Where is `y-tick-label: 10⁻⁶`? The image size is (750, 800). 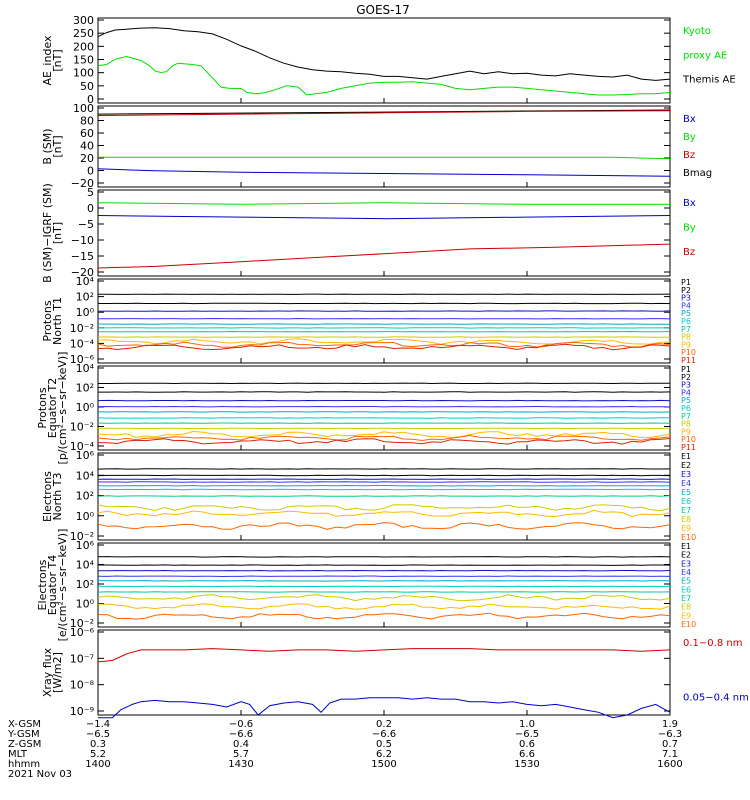 y-tick-label: 10⁻⁶ is located at coordinates (82, 632).